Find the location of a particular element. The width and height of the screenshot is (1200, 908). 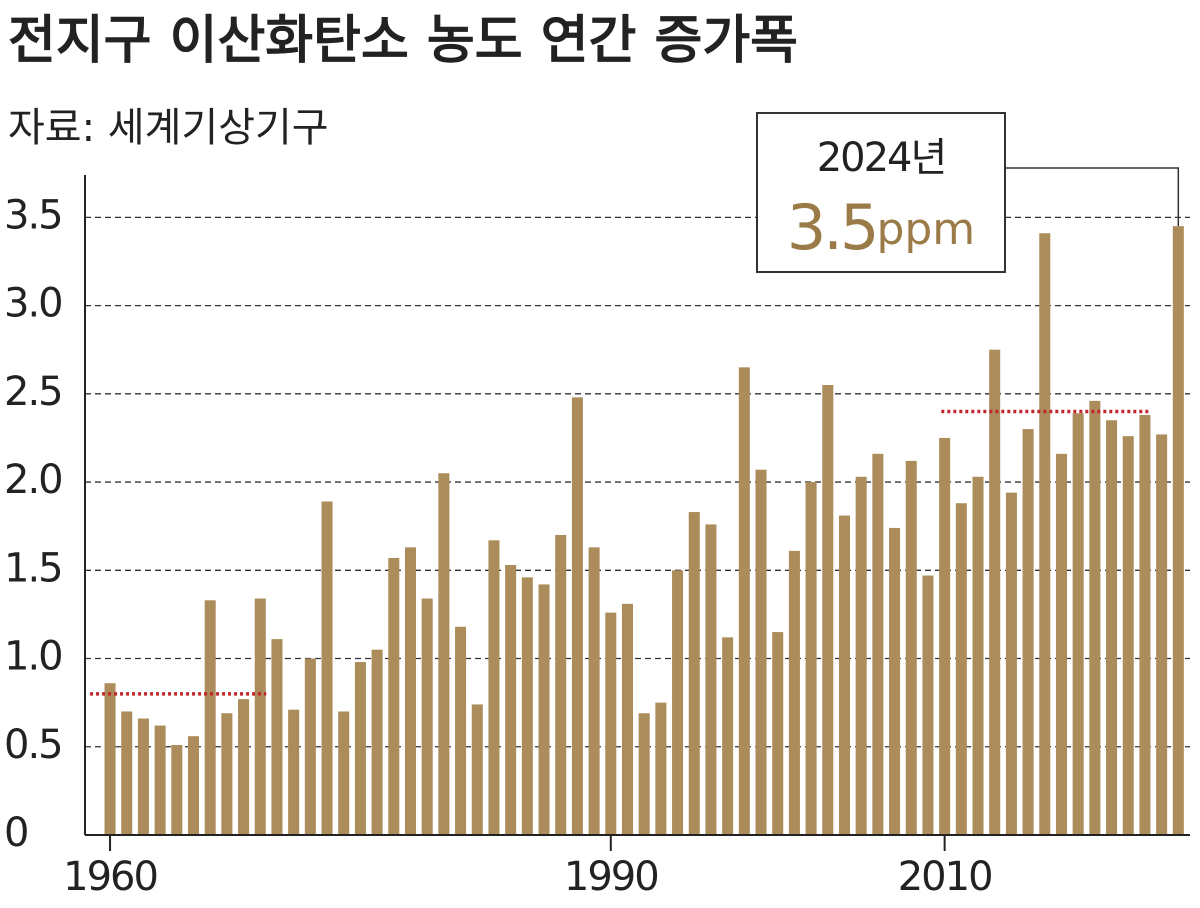

x-tick-label: 1990 is located at coordinates (611, 877).